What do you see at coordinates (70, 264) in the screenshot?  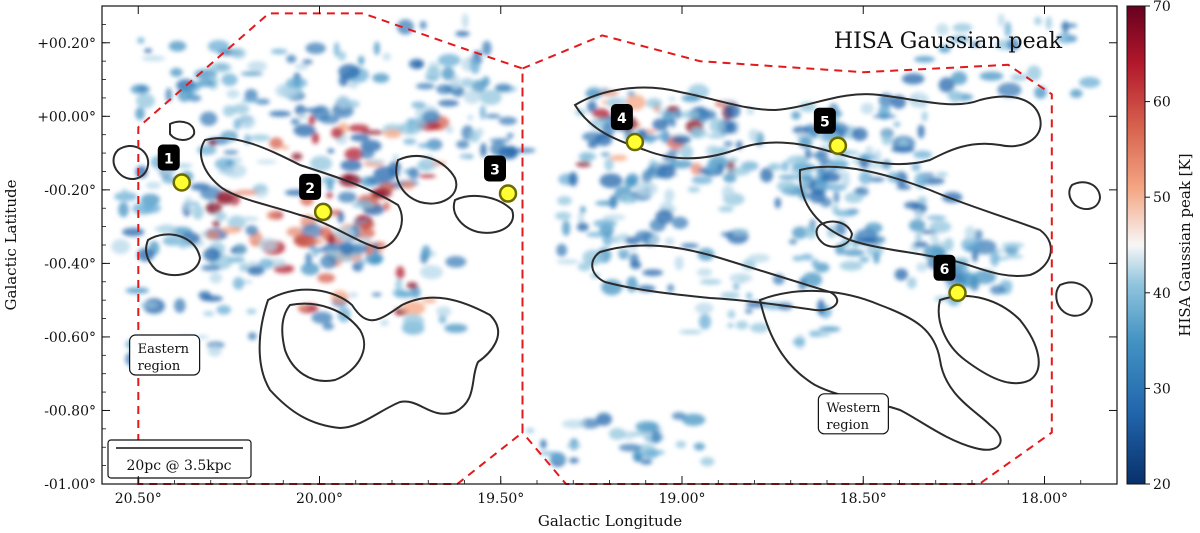 I see `y-tick-label: -00.40°` at bounding box center [70, 264].